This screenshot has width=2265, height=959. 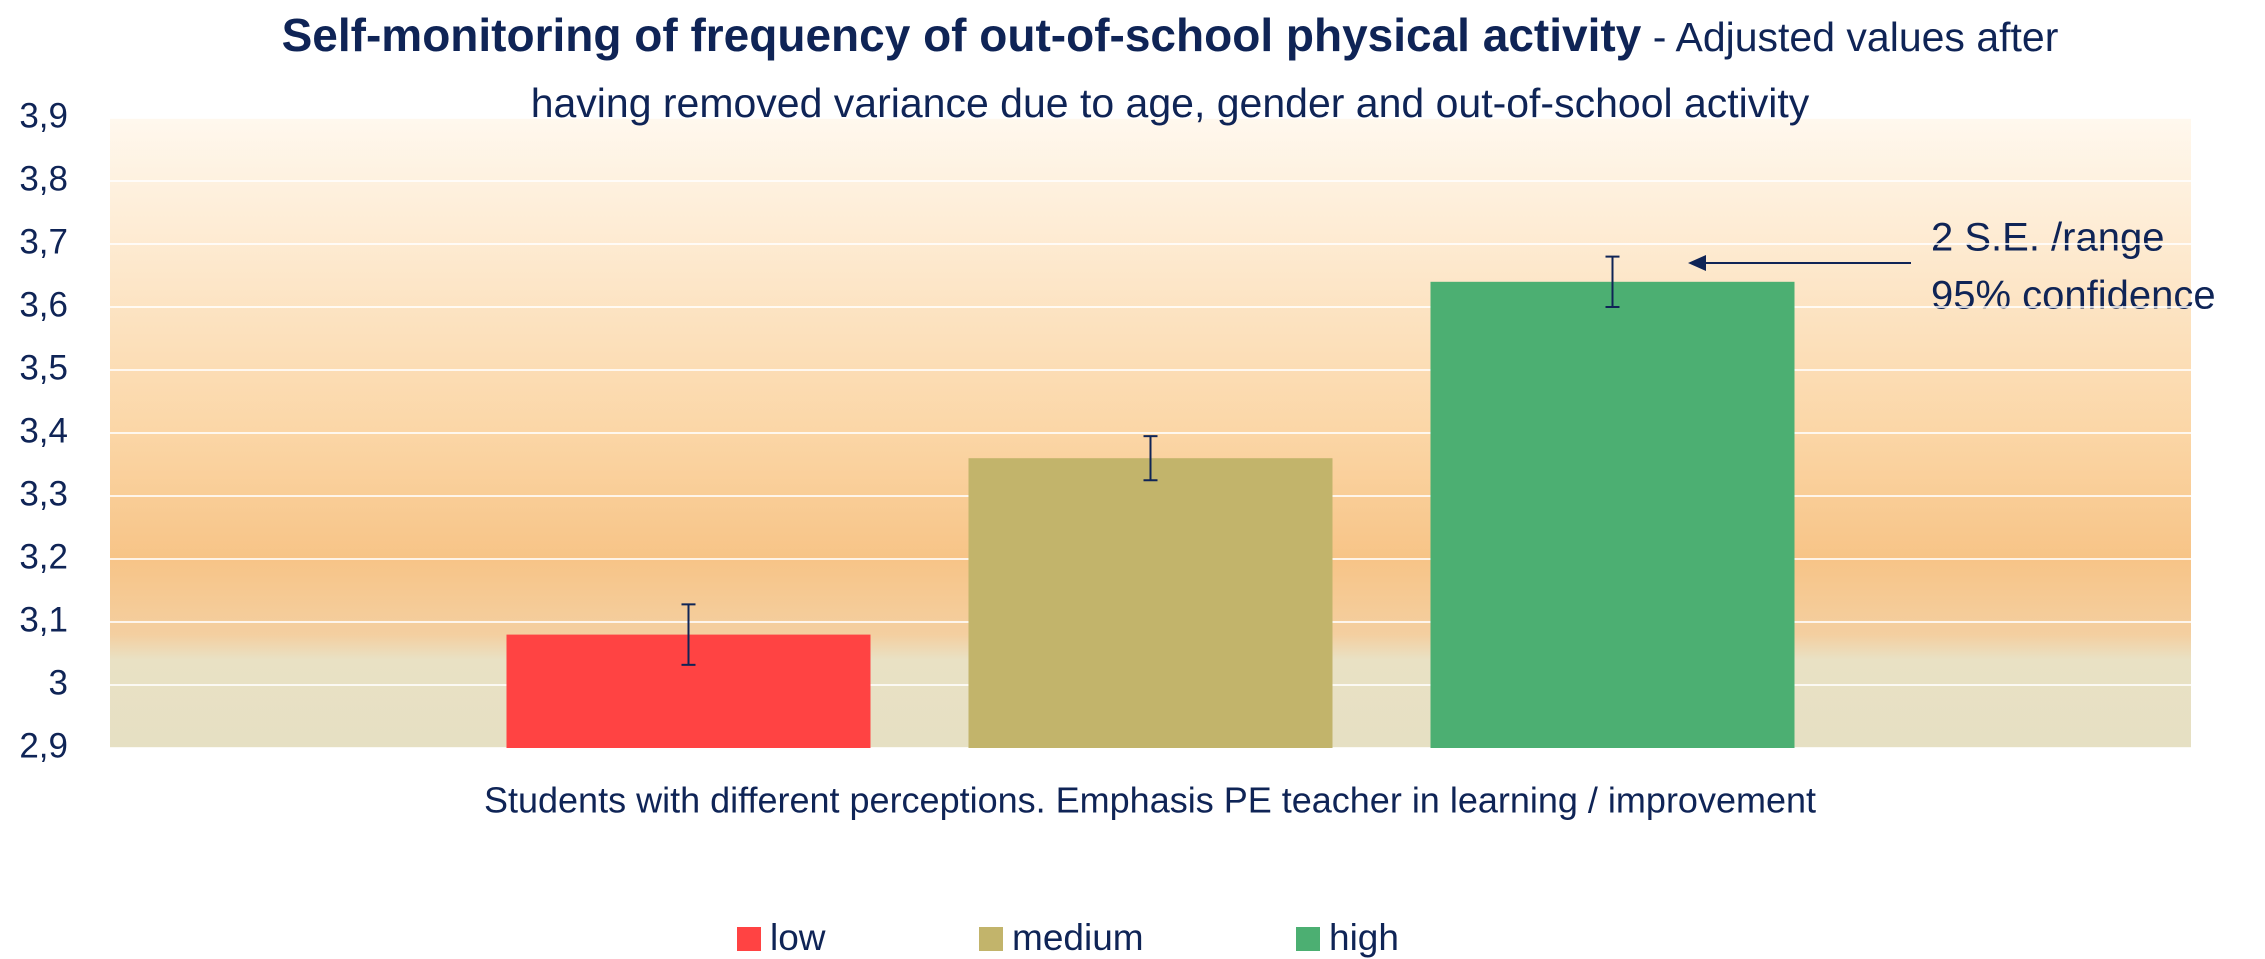 What do you see at coordinates (1697, 263) in the screenshot?
I see `annotation-arrowhead` at bounding box center [1697, 263].